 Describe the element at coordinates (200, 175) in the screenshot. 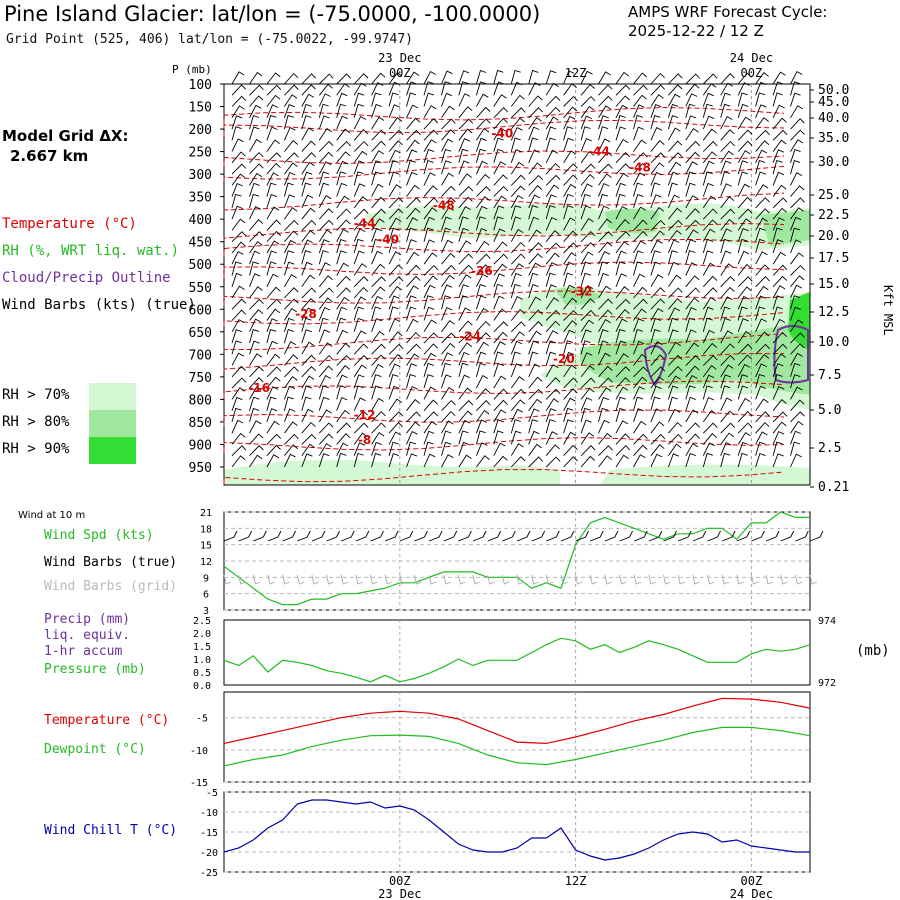

I see `pressure-tick-300: 300` at that location.